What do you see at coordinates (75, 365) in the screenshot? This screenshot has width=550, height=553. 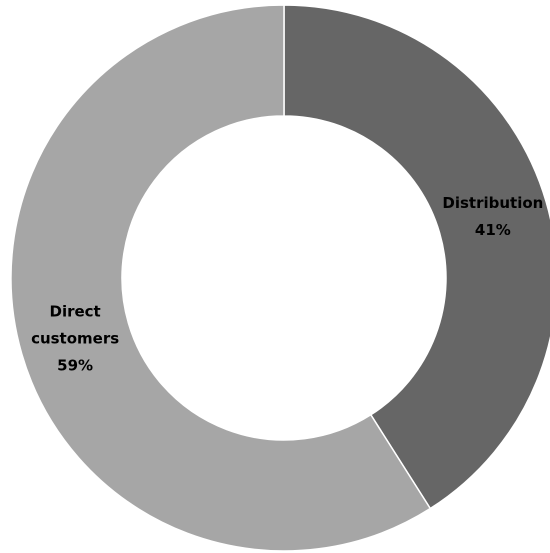 I see `value-label: 59%` at bounding box center [75, 365].